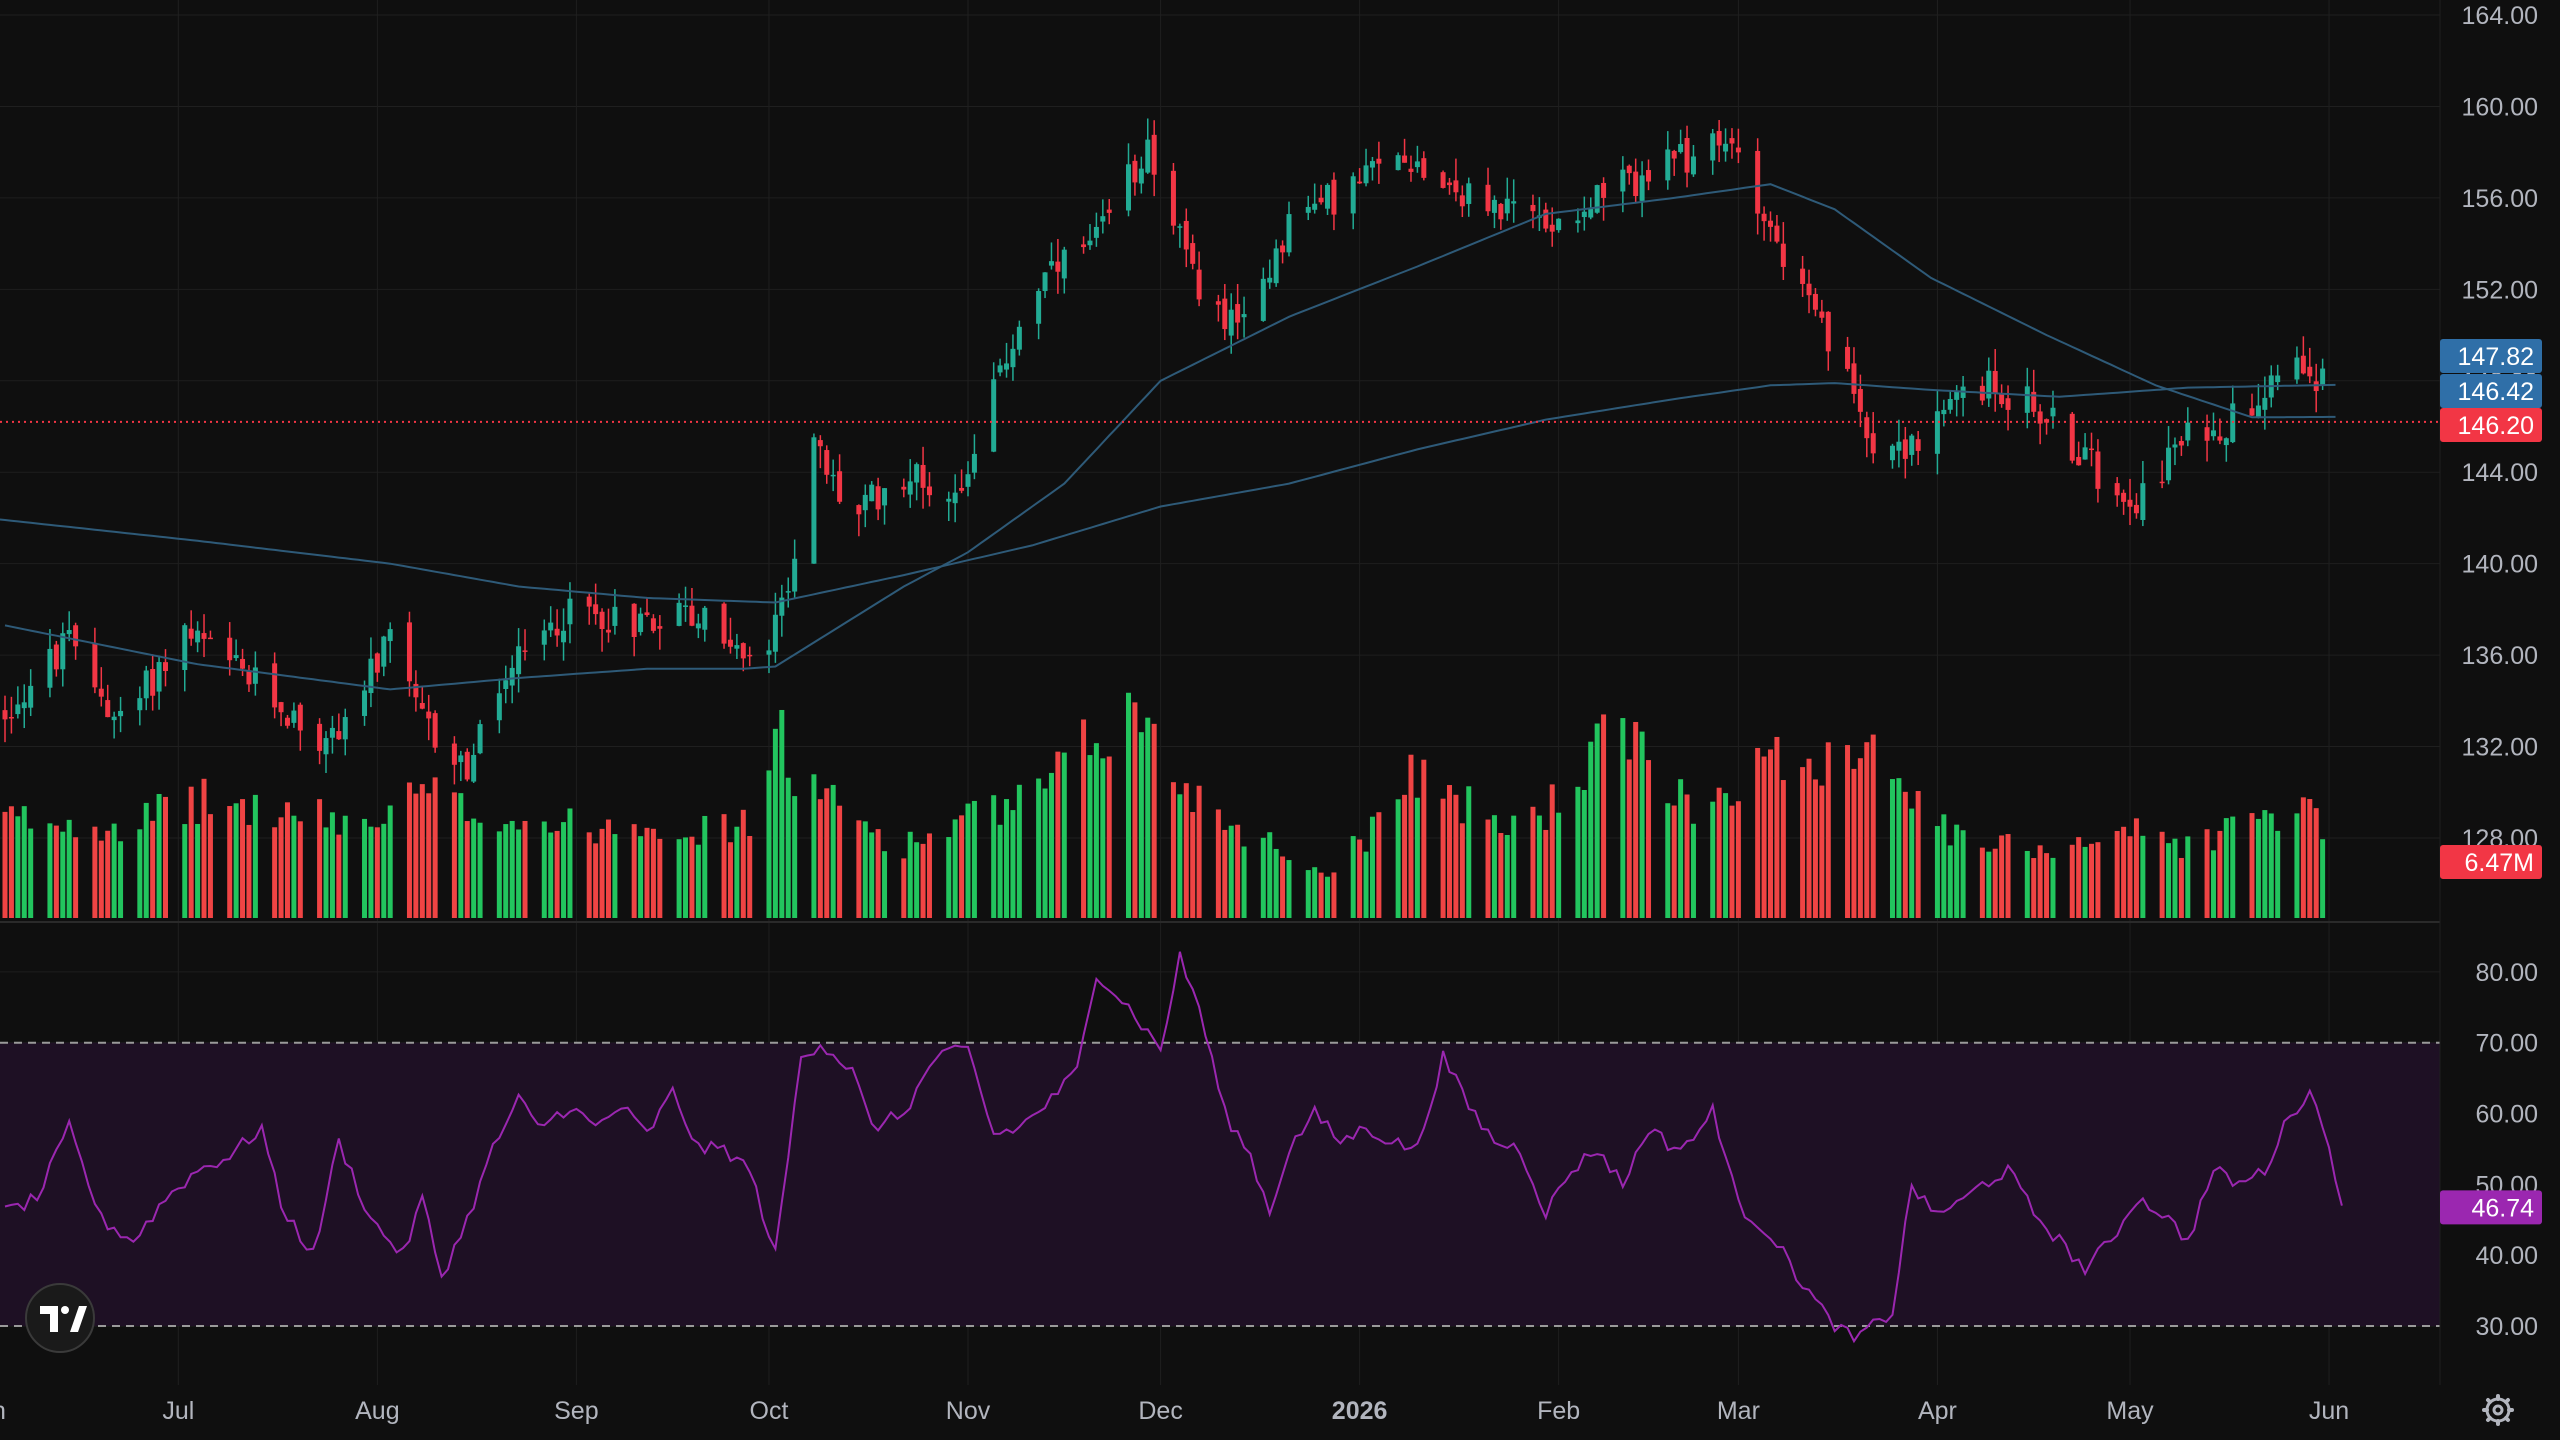 The image size is (2560, 1440). I want to click on time-axis-label: Aug, so click(377, 1411).